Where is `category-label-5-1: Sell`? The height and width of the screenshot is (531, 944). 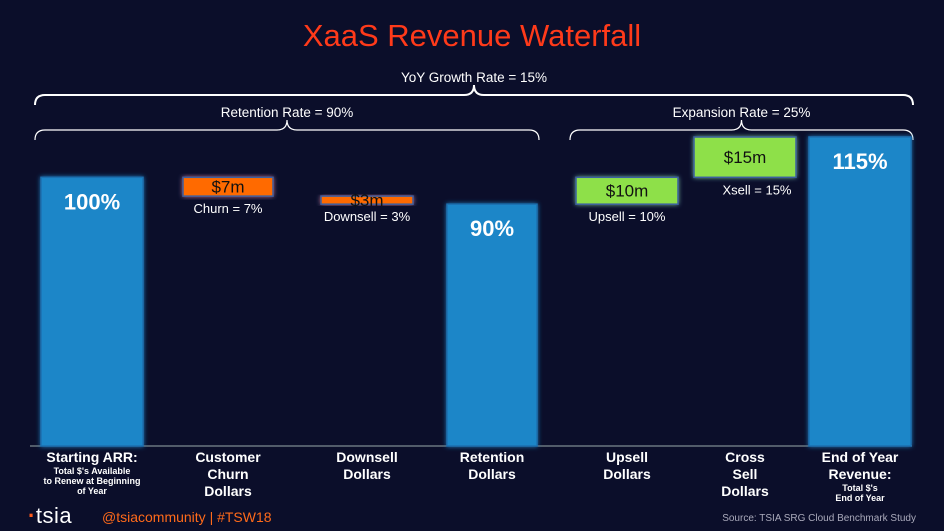
category-label-5-1: Sell is located at coordinates (745, 474).